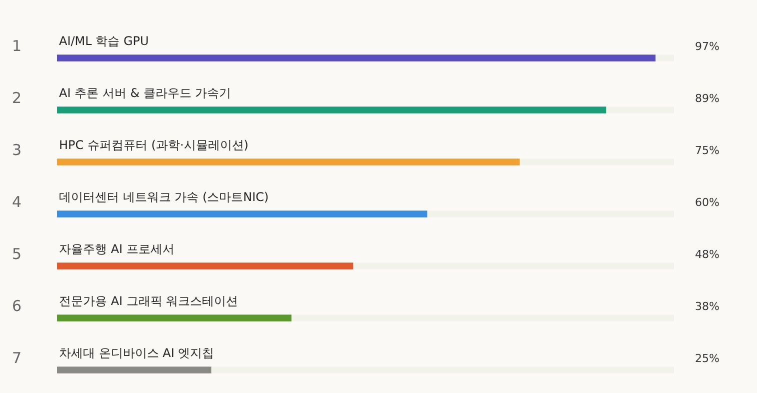  I want to click on data-label: 60%, so click(707, 202).